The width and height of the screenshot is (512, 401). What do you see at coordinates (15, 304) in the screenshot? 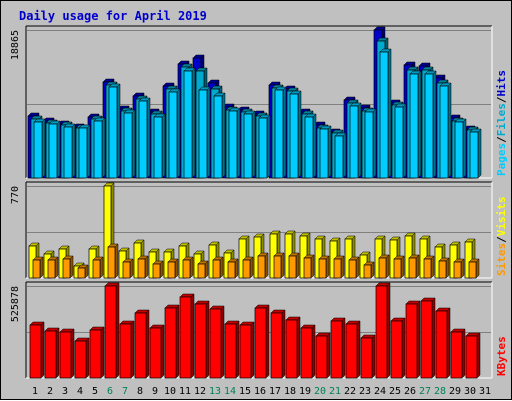
I see `y-max-label: 525878` at bounding box center [15, 304].